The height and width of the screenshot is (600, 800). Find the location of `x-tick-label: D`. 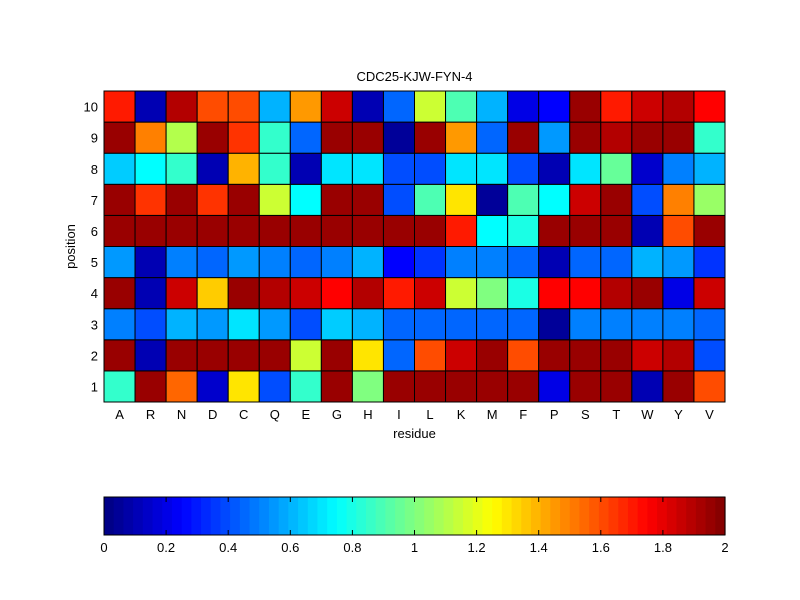

x-tick-label: D is located at coordinates (212, 414).